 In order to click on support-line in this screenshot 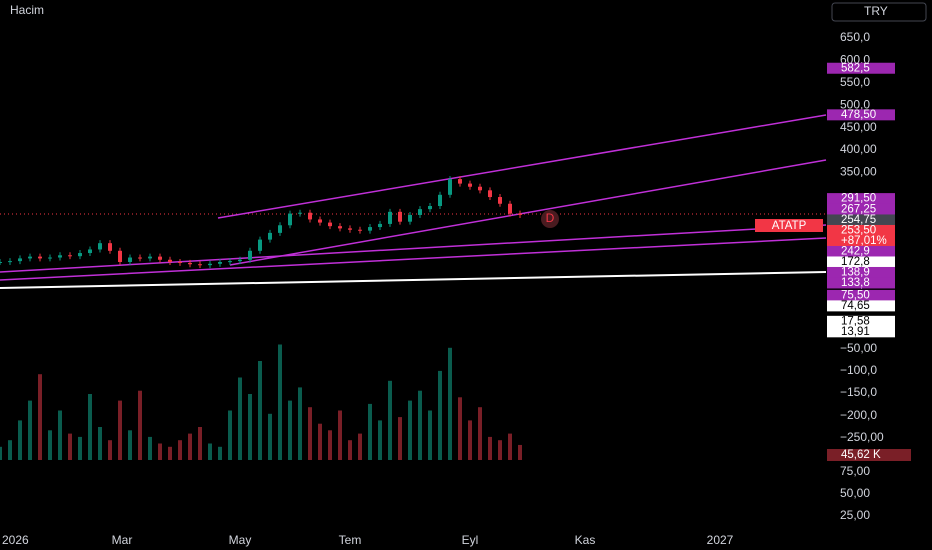, I will do `click(413, 280)`.